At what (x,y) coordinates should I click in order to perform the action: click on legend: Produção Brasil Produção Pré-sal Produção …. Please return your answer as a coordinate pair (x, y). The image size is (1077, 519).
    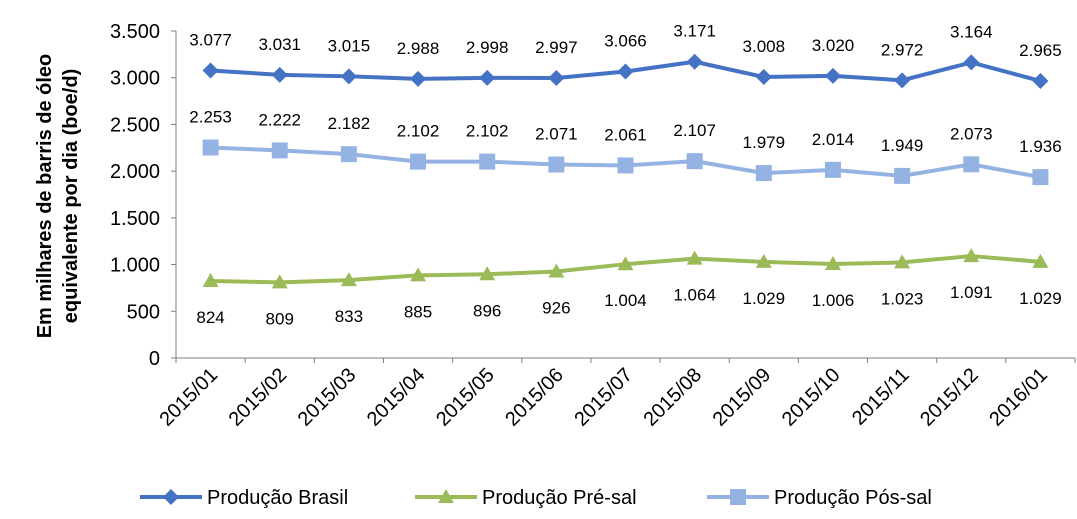
    Looking at the image, I should click on (536, 498).